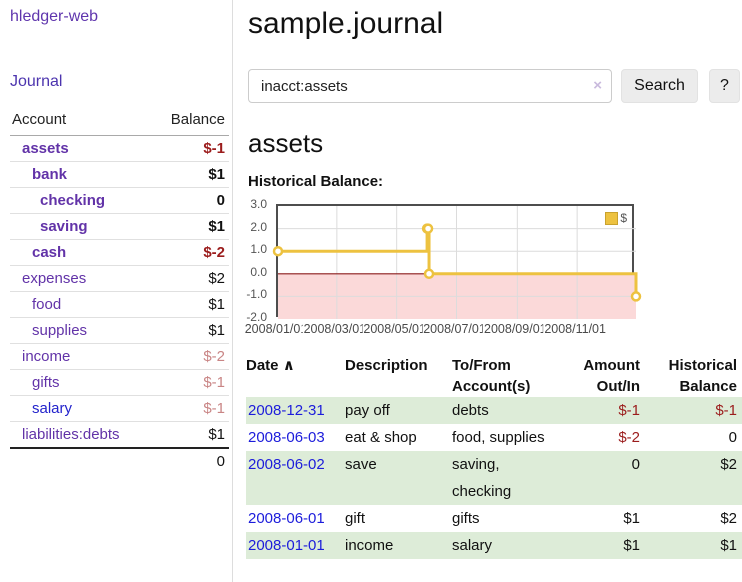 The width and height of the screenshot is (742, 582). I want to click on amount-cell: $-2, so click(629, 437).